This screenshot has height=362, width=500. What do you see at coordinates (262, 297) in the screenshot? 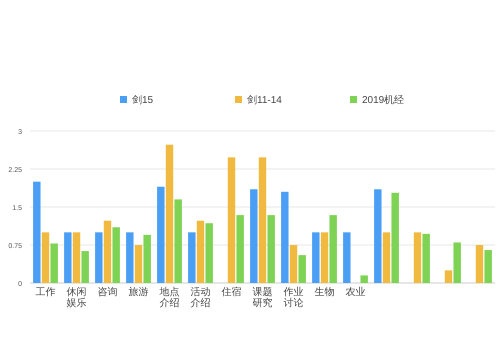
I see `x-tick-label: 课题研究` at bounding box center [262, 297].